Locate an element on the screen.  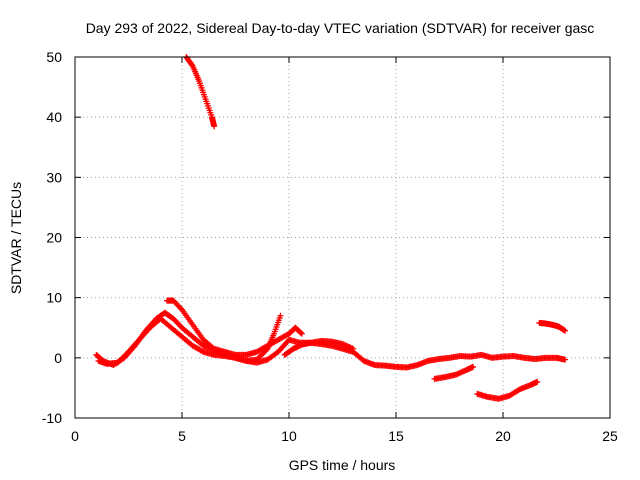
x-tick-label: 10 is located at coordinates (289, 436).